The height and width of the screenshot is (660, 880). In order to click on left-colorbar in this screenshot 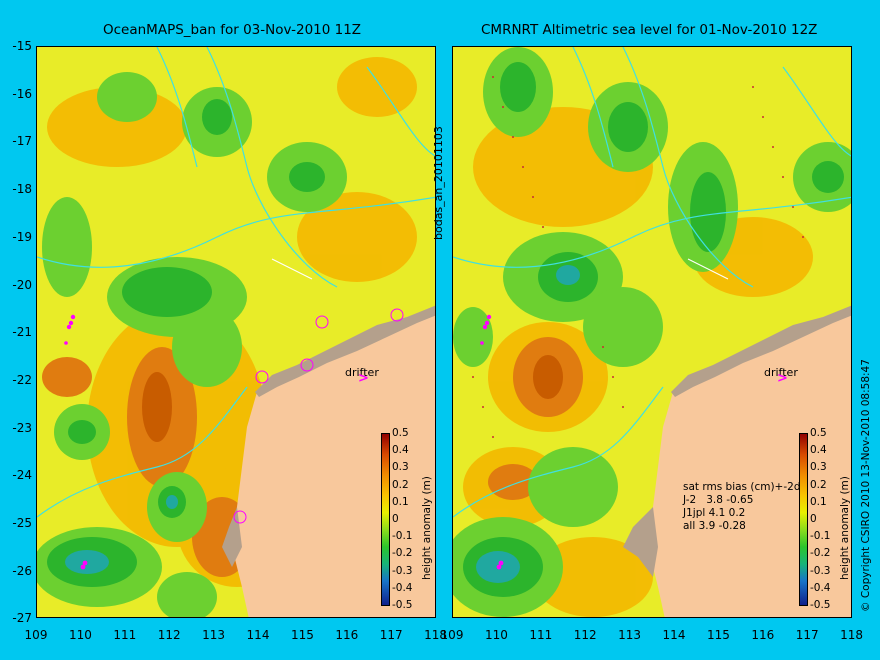, I will do `click(385, 519)`.